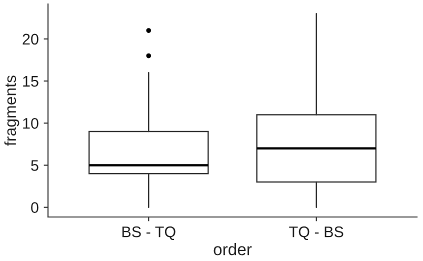 This screenshot has height=261, width=423. I want to click on y-tick-label: 10, so click(30, 123).